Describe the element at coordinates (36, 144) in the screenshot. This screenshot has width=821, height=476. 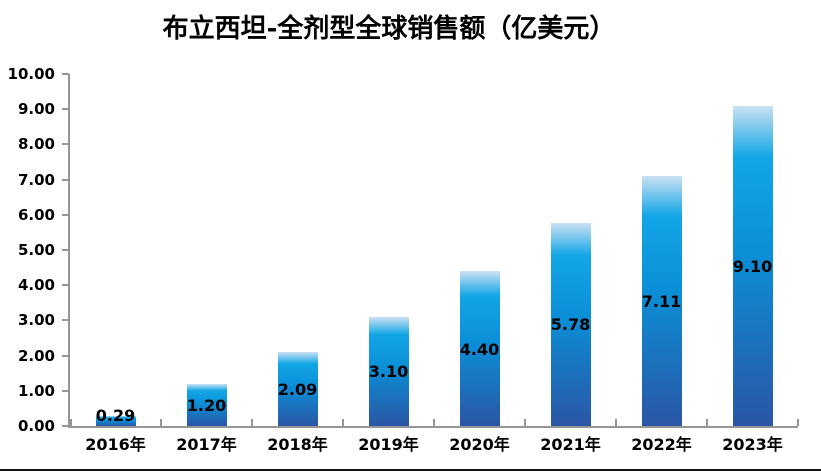
I see `y-tick-label: 8.00` at that location.